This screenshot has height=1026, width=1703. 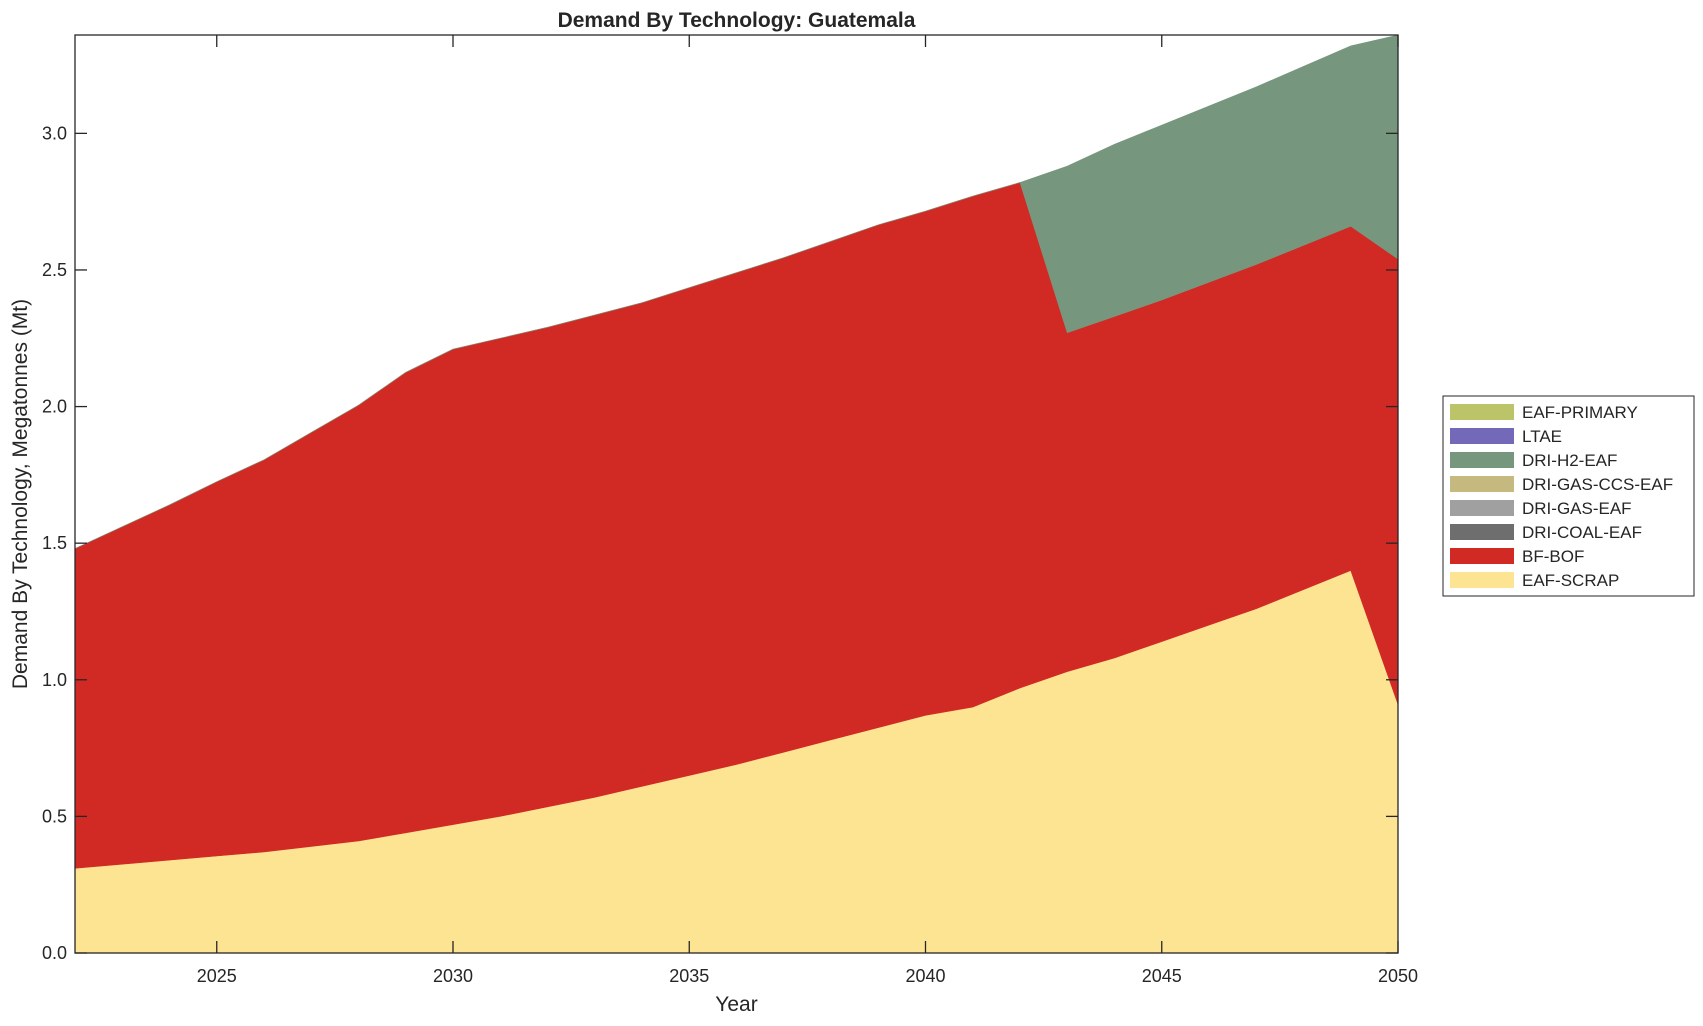 I want to click on legend-label: BF-BOF, so click(x=1553, y=556).